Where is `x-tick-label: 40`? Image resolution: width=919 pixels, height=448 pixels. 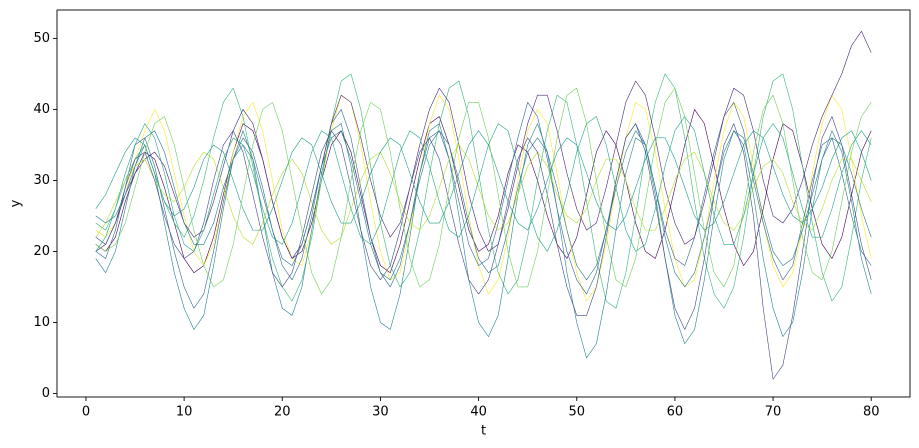
x-tick-label: 40 is located at coordinates (478, 412).